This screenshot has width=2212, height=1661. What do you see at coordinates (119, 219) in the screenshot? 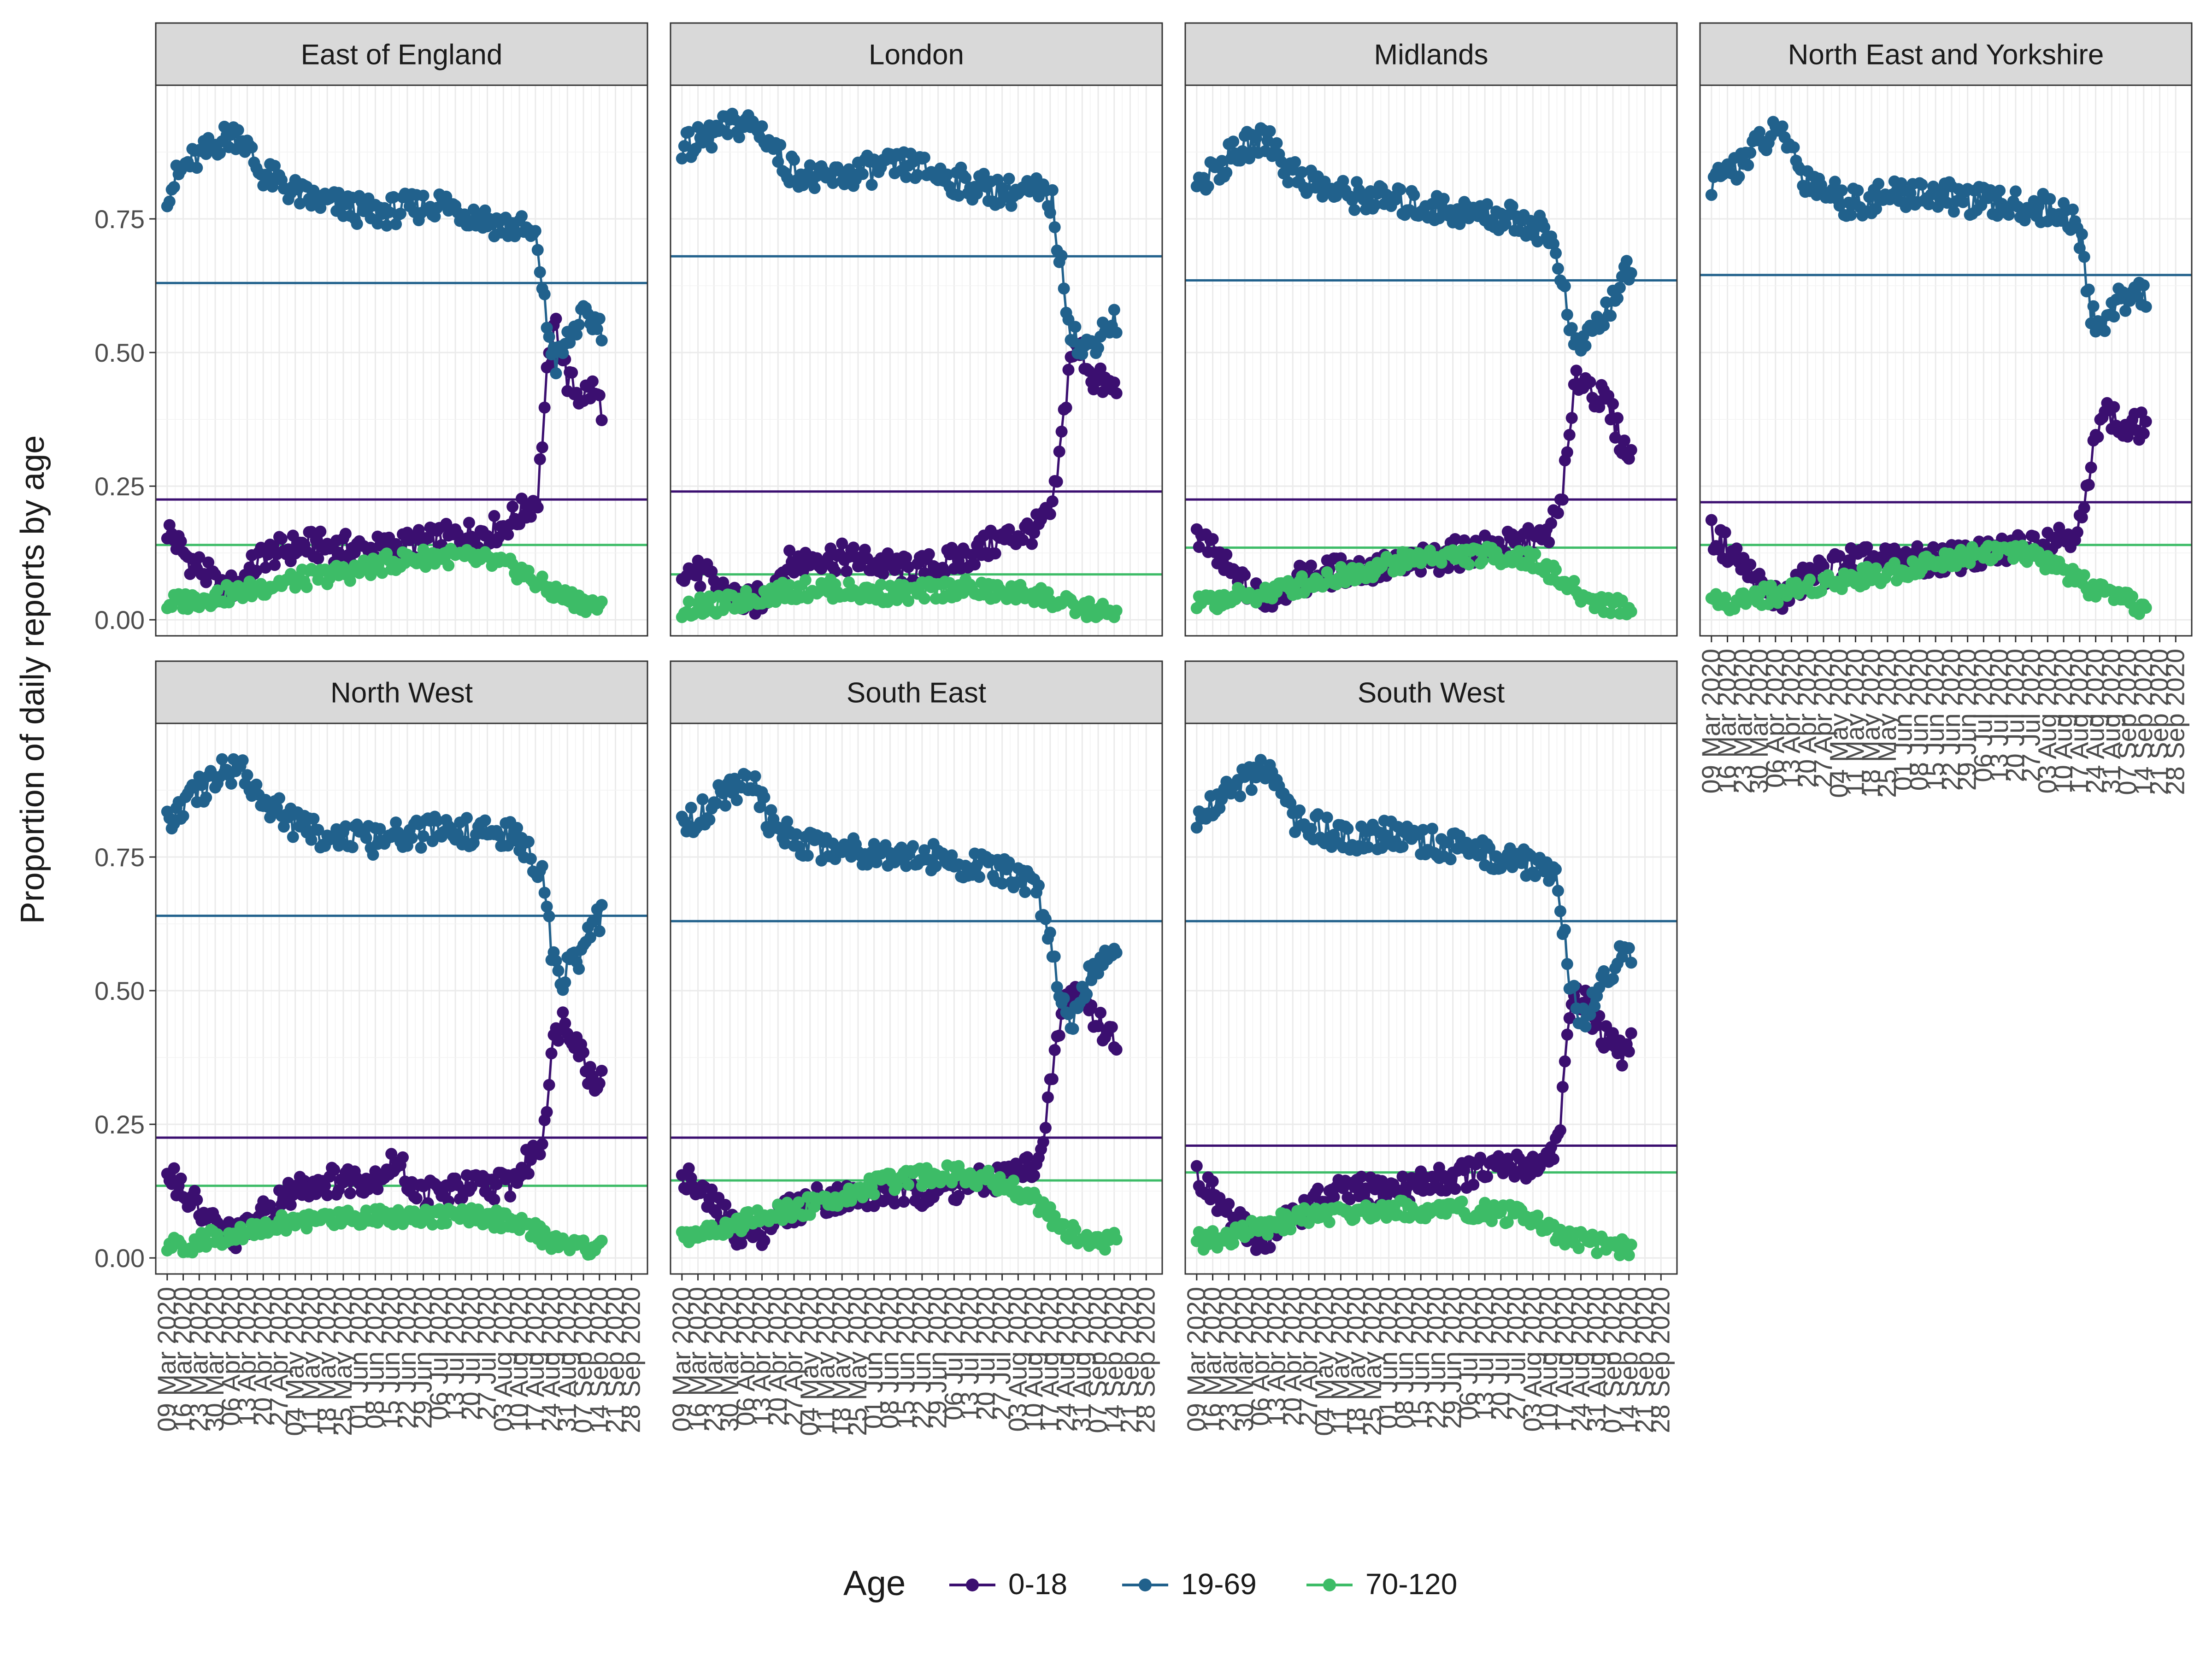
I see `y-tick-label: 0.75` at bounding box center [119, 219].